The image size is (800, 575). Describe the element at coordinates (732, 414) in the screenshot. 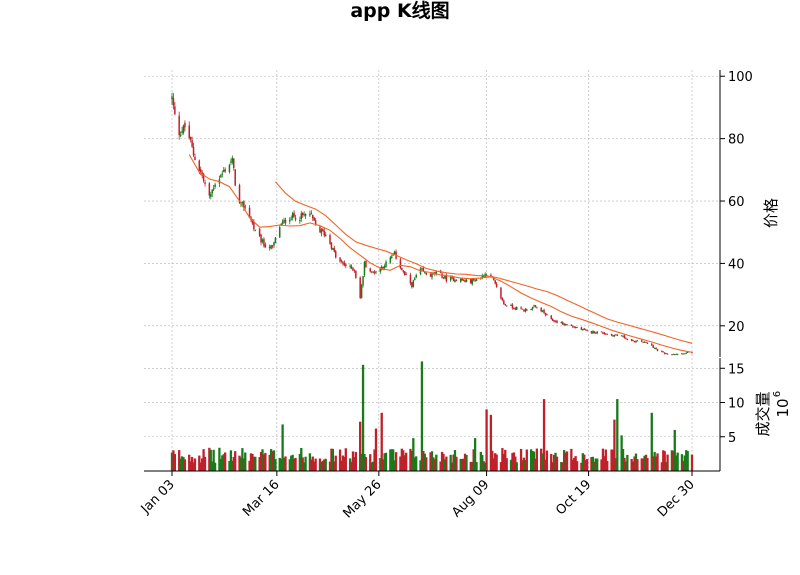

I see `volume-axis: 5 10 15` at that location.